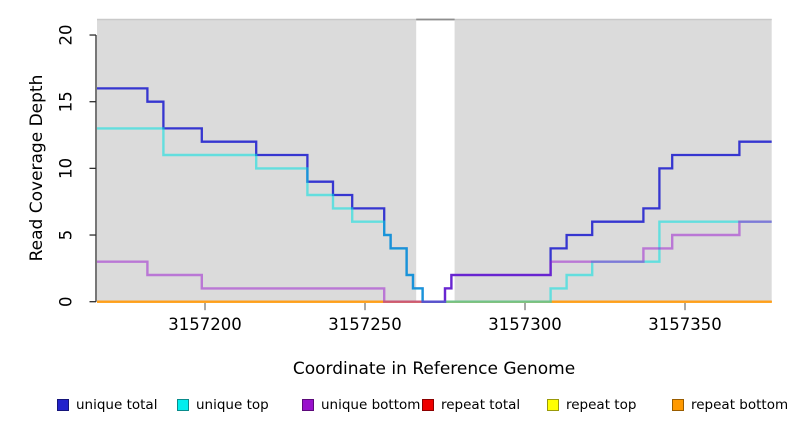 The image size is (792, 432). What do you see at coordinates (481, 405) in the screenshot?
I see `legend-label: repeat total` at bounding box center [481, 405].